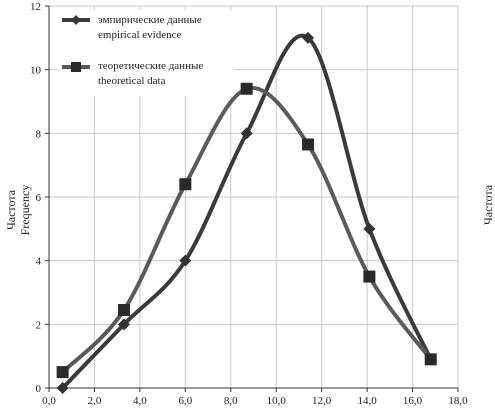  Describe the element at coordinates (132, 81) in the screenshot. I see `legend-label-theoretical-en: theoretical data` at that location.